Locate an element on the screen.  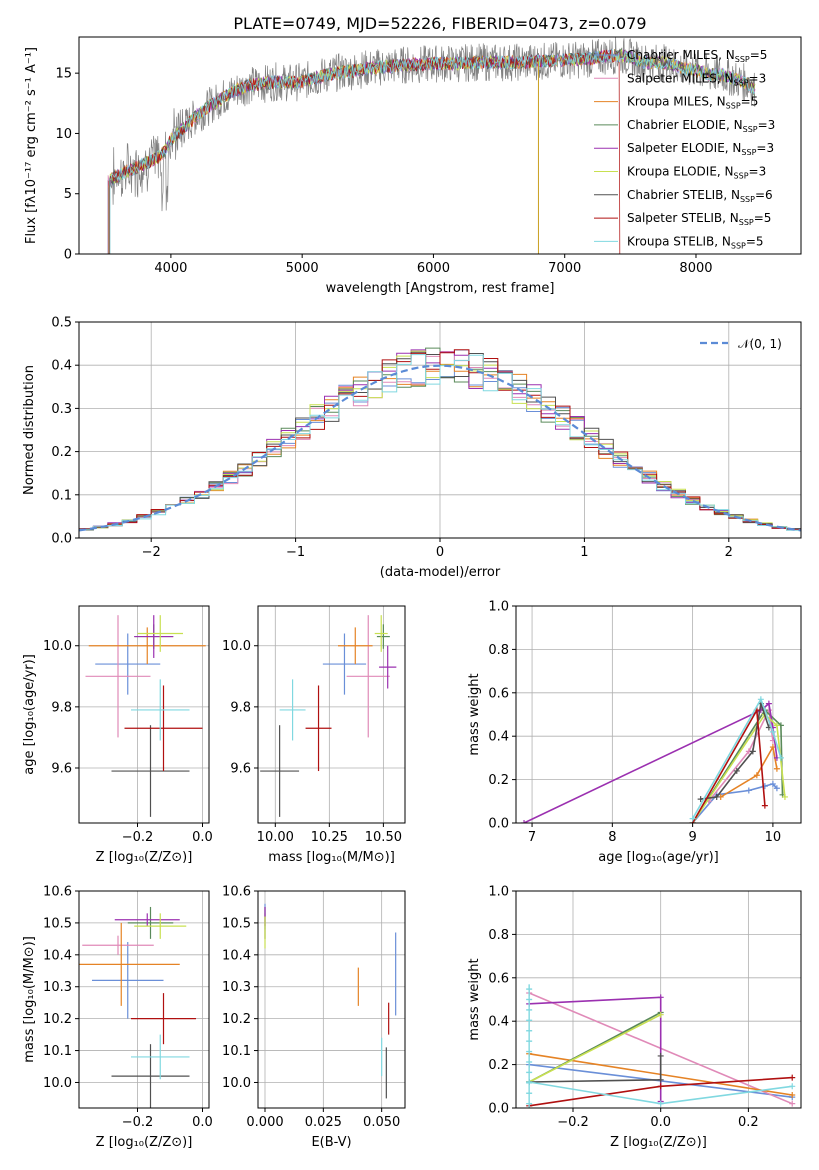
y-tick-label: 5 is located at coordinates (68, 194).